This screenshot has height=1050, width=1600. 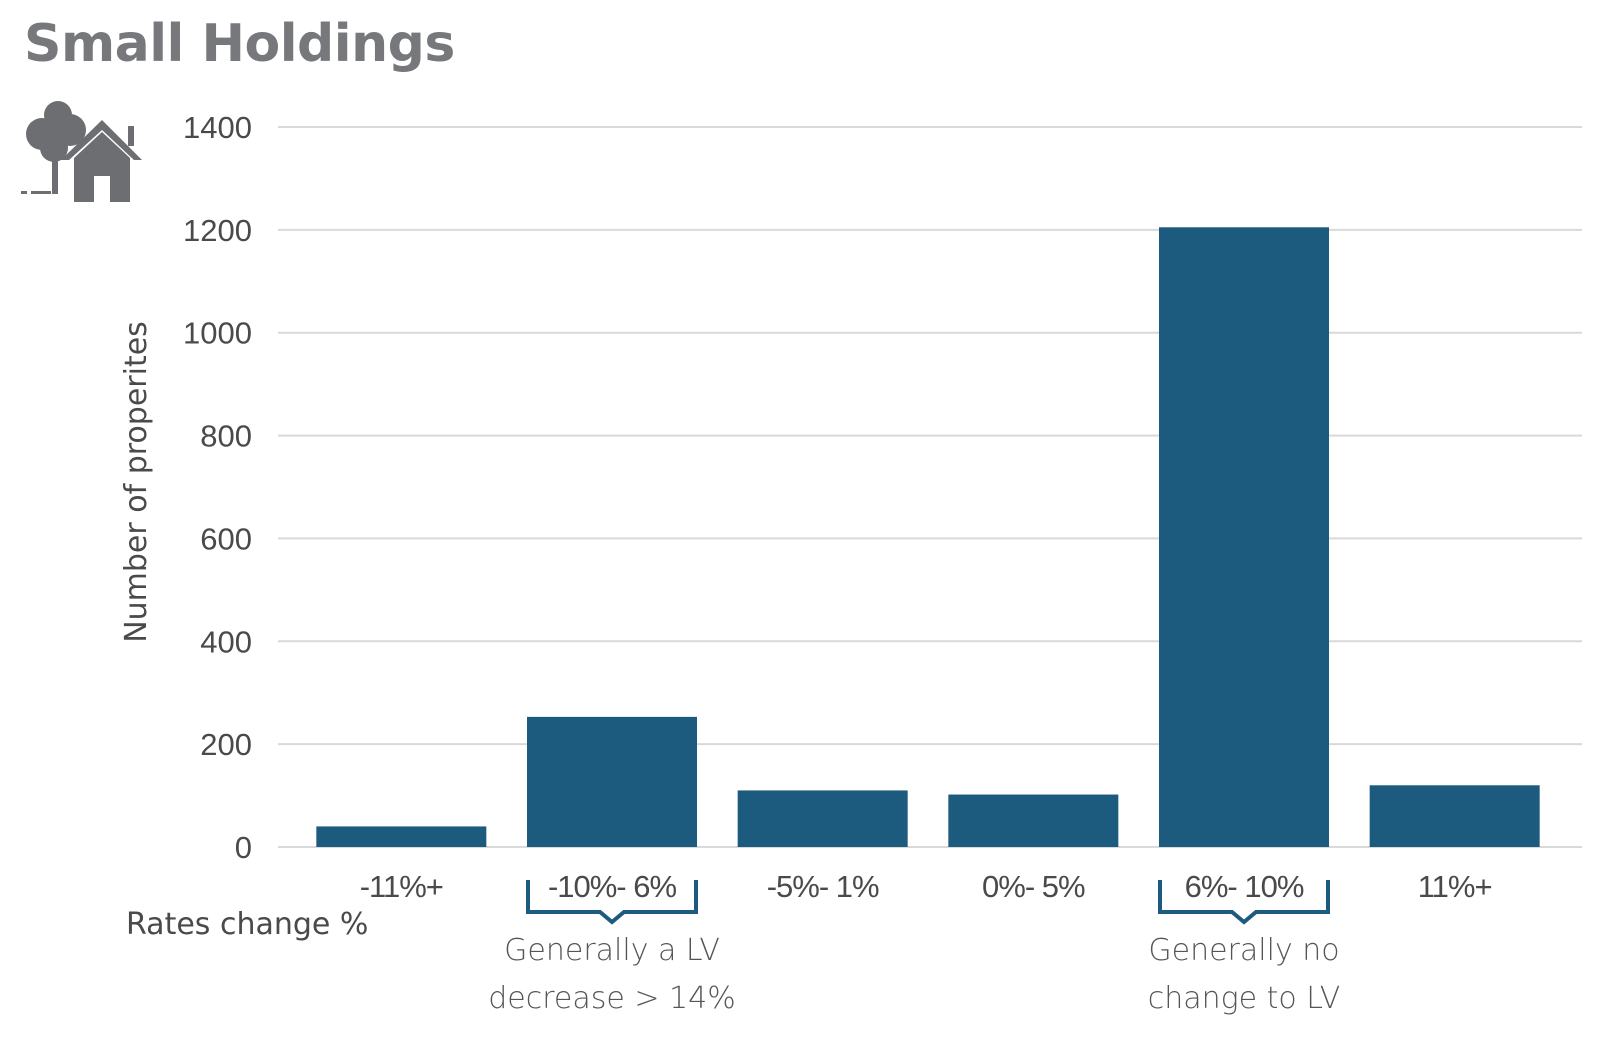 I want to click on y-tick-label: 800, so click(x=226, y=436).